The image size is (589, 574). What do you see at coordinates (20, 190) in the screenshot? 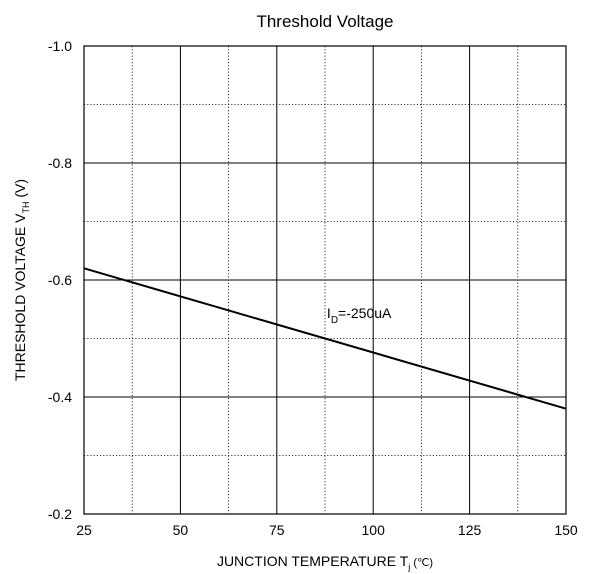
I see `y-axis-label-unit: (V)` at bounding box center [20, 190].